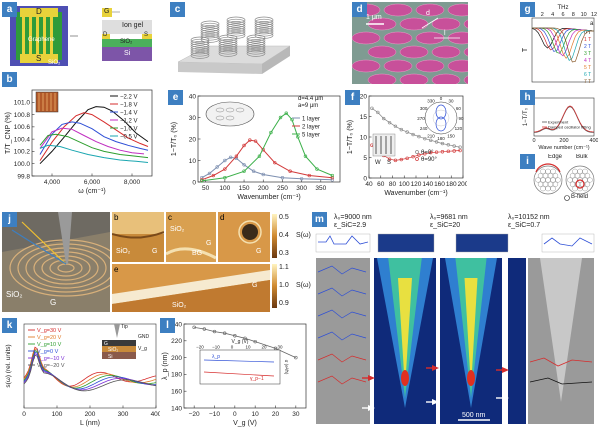 This screenshot has width=600, height=430. Describe the element at coordinates (359, 9) in the screenshot. I see `panel-d-label: d` at that location.